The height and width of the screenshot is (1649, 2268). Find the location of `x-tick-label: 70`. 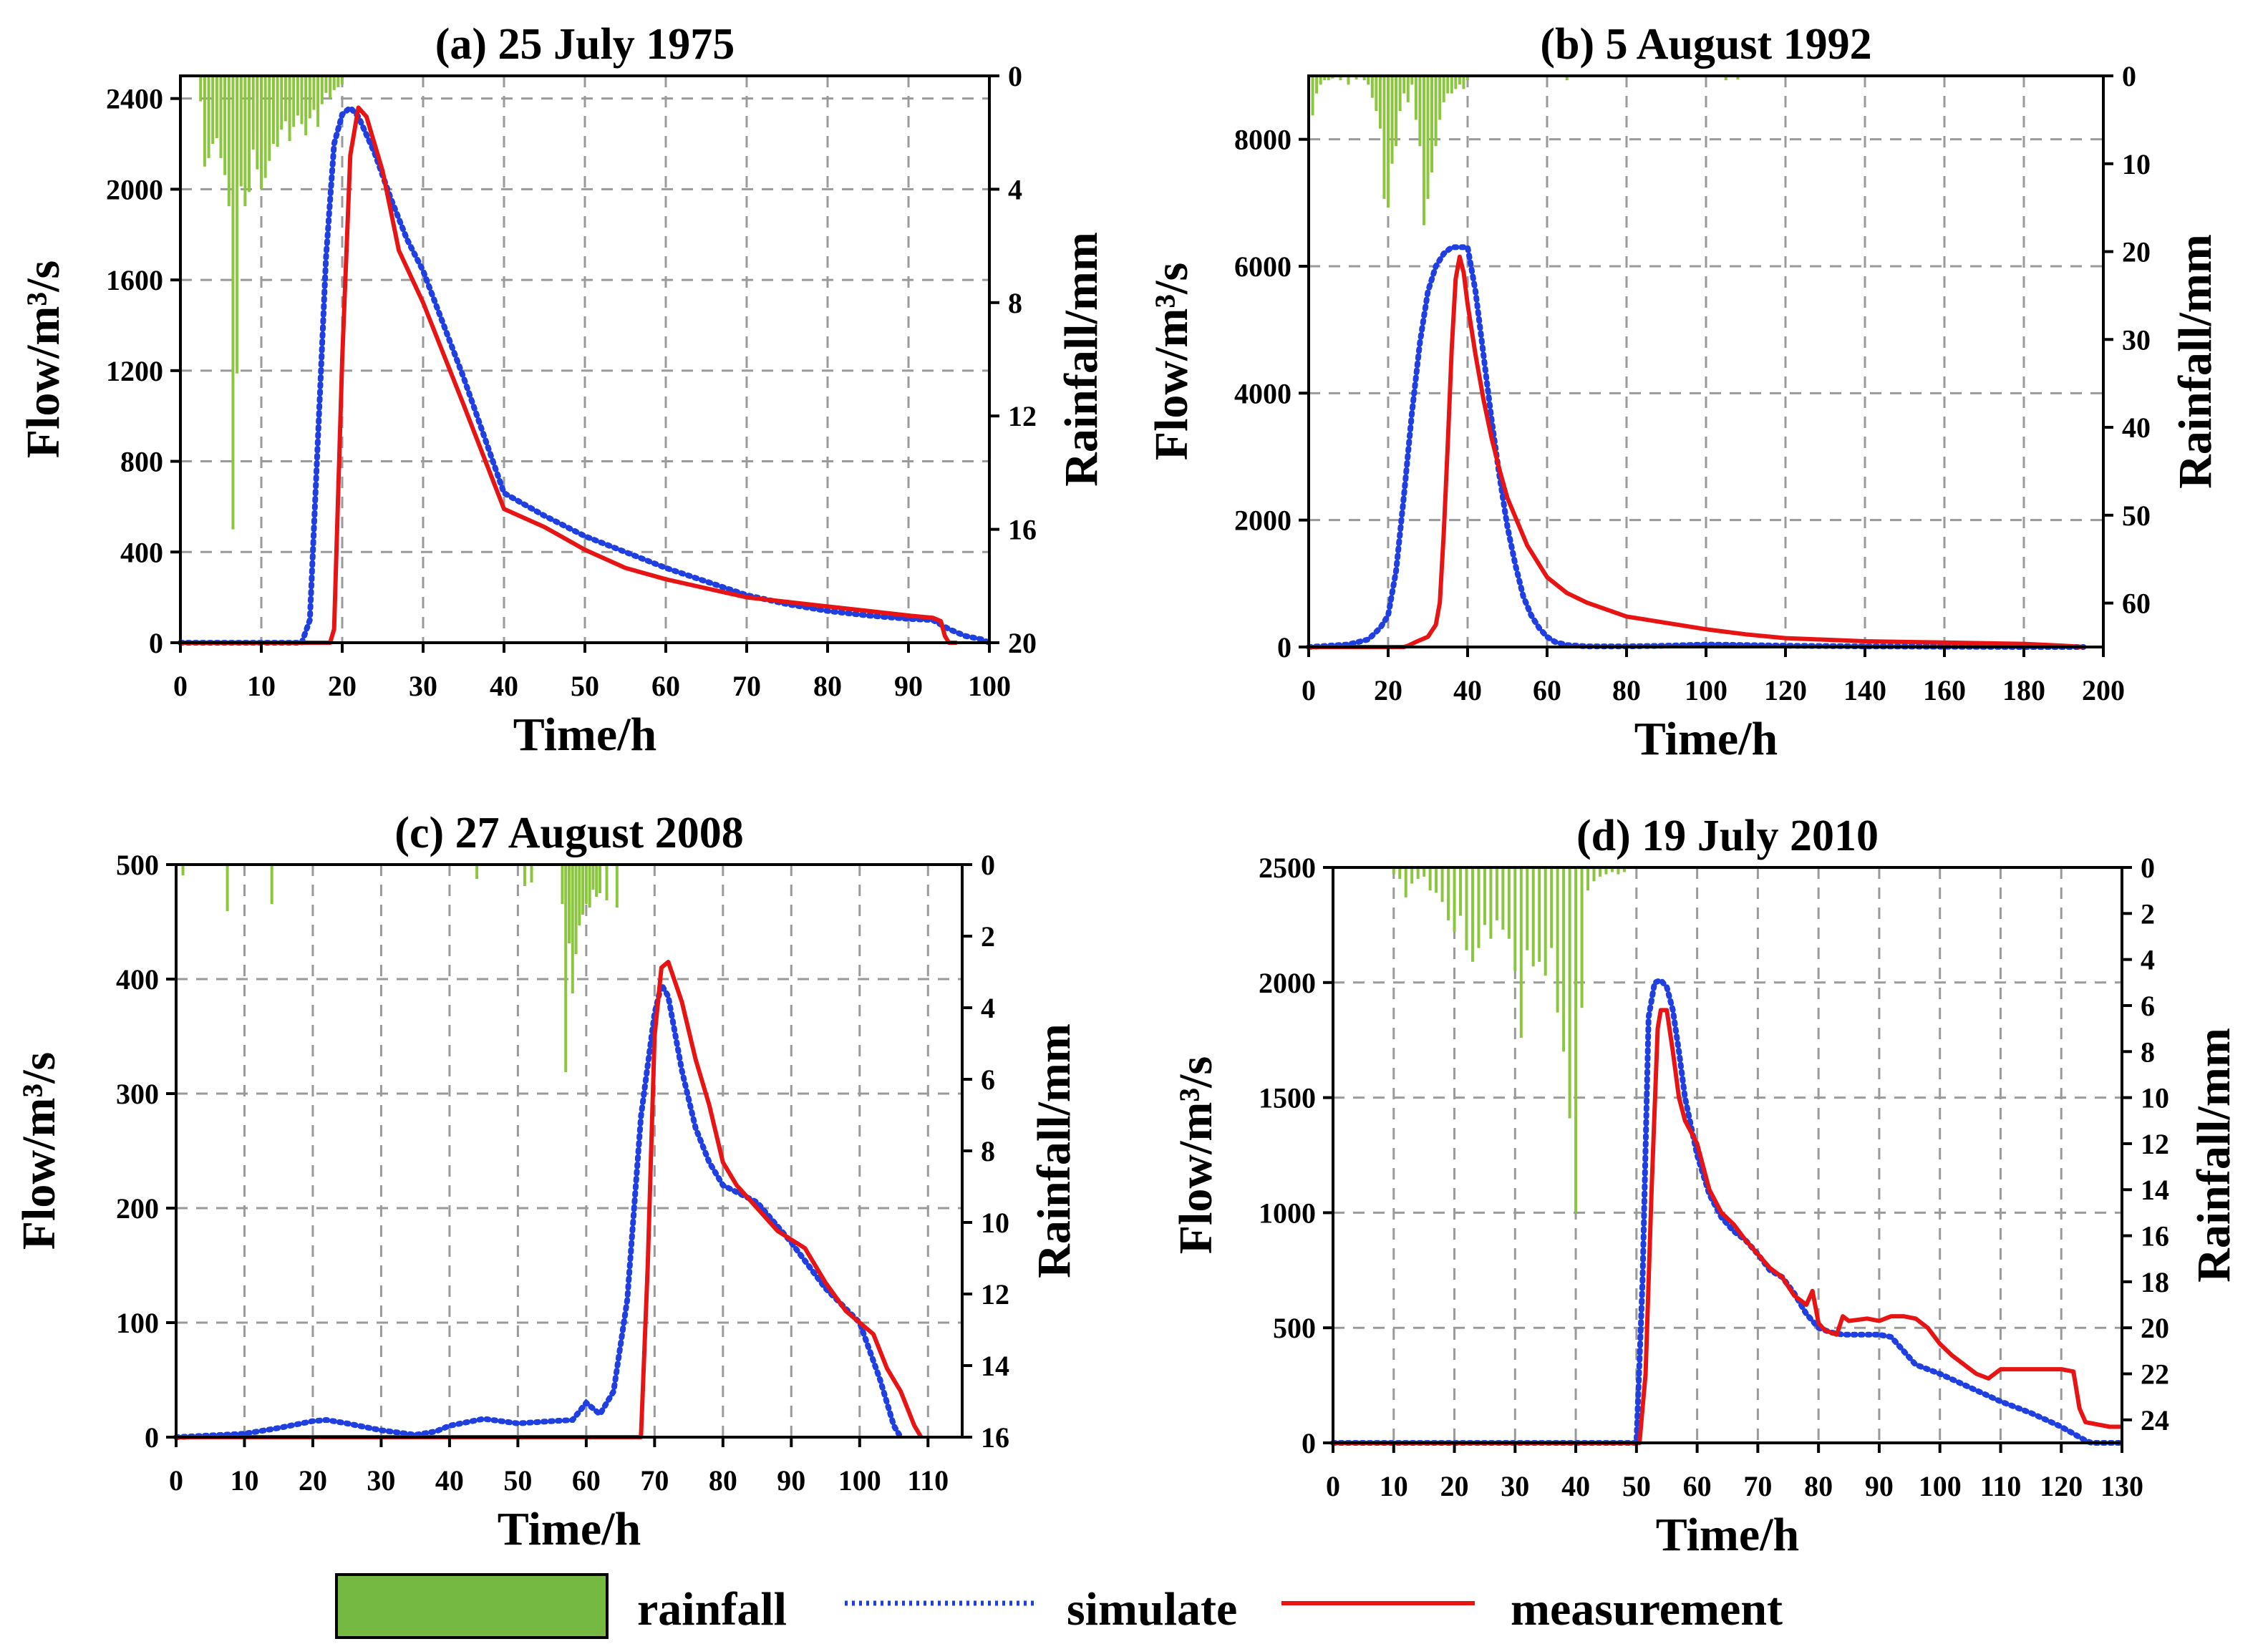

x-tick-label: 70 is located at coordinates (1757, 1486).